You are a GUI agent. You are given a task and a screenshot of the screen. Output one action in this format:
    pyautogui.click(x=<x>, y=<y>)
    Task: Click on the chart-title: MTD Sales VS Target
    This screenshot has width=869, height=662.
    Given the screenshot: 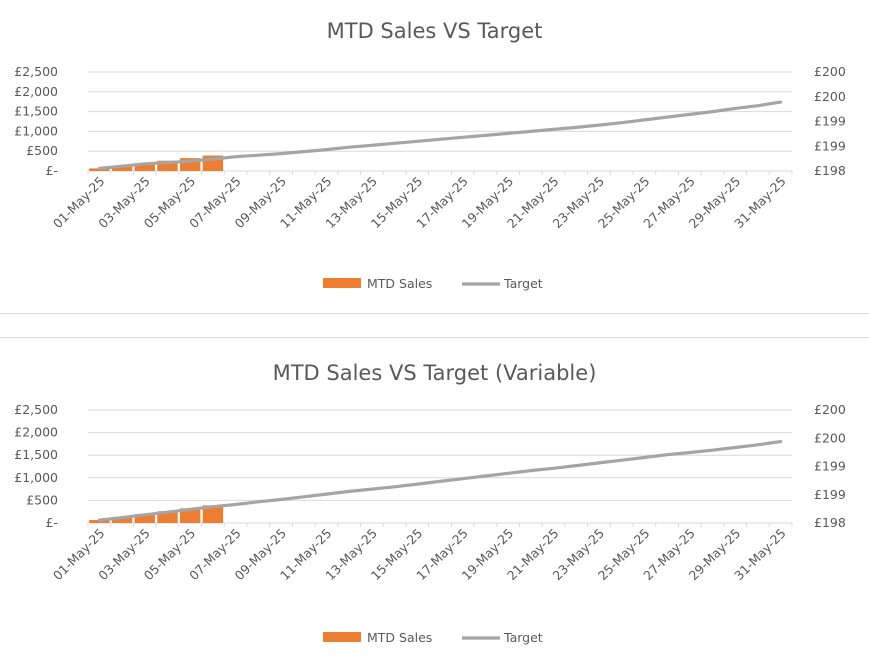 What is the action you would take?
    pyautogui.click(x=435, y=31)
    